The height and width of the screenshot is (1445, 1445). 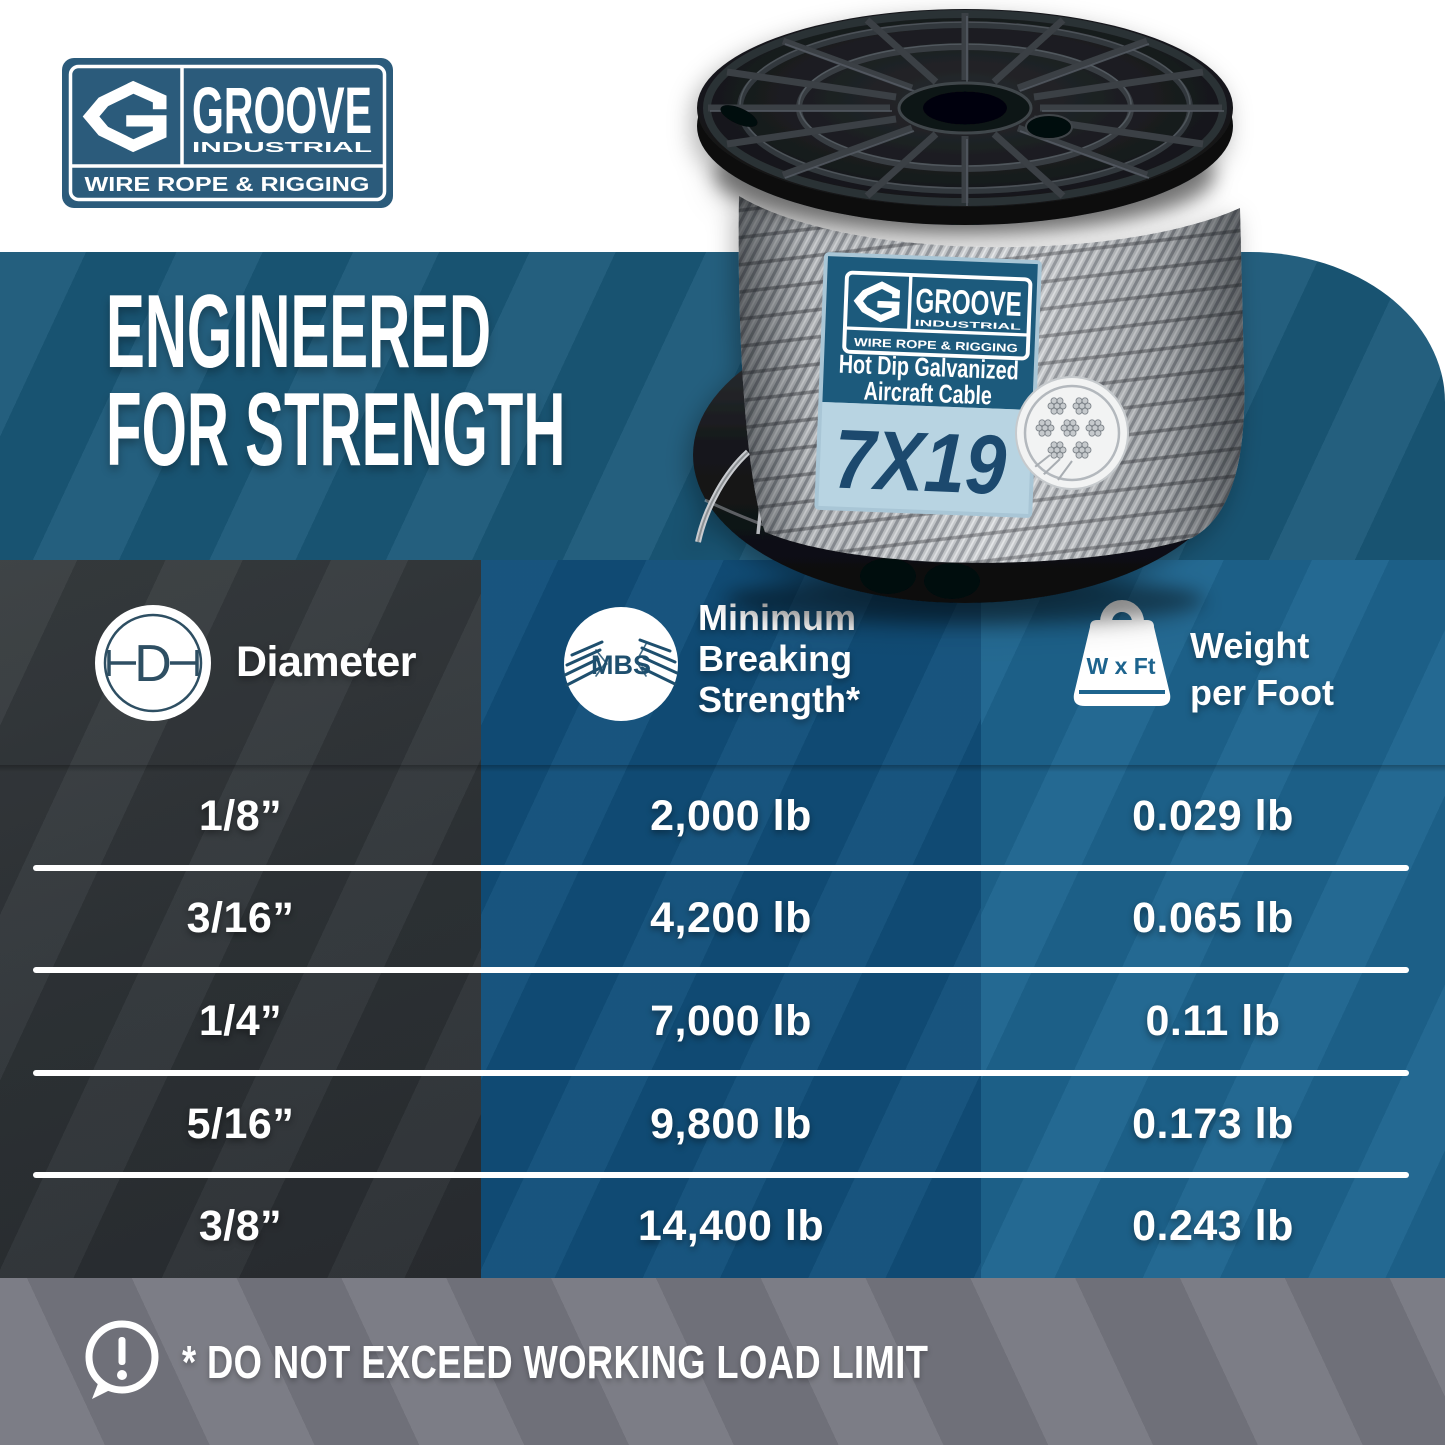 I want to click on hero-heading-line1: ENGINEERED, so click(x=299, y=332).